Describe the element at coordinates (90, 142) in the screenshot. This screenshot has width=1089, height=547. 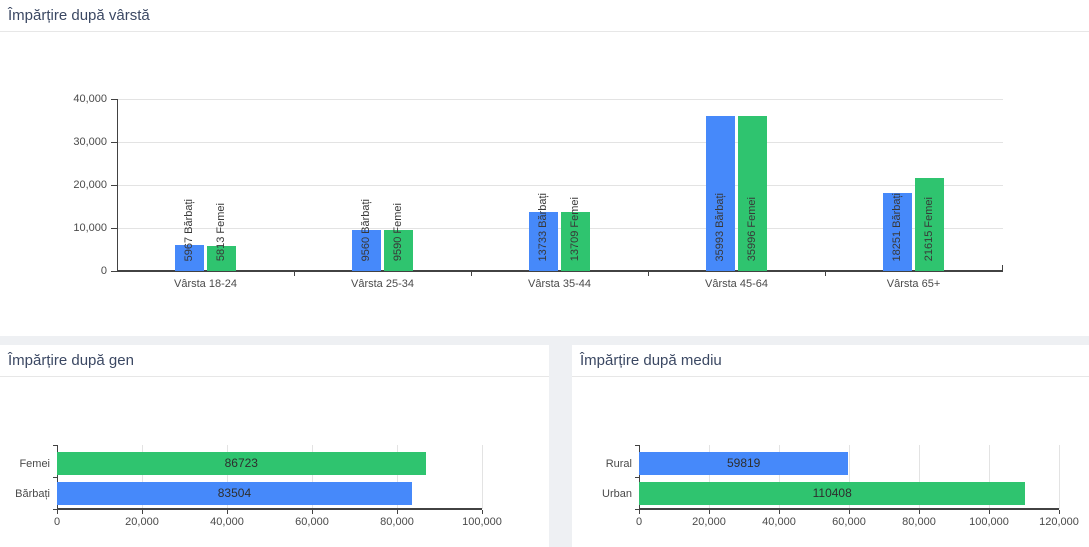
I see `y-axis-tick-label: 30,000` at that location.